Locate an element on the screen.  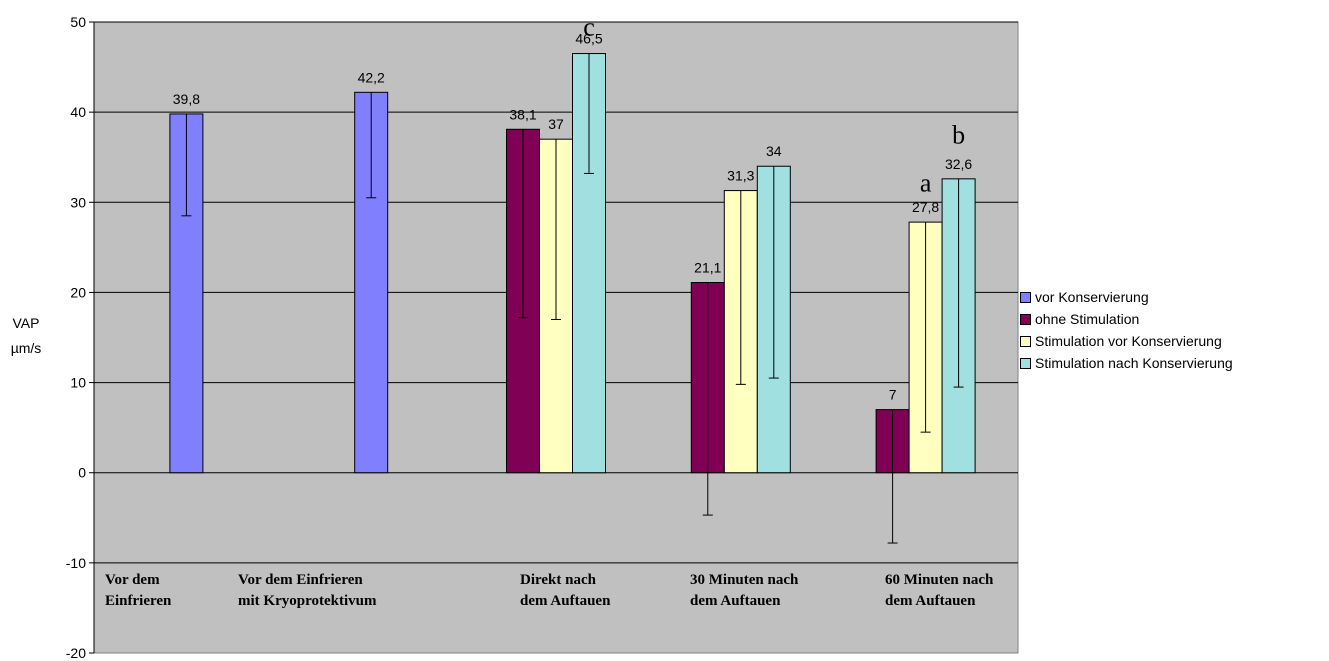
annotations: c ab is located at coordinates (774, 105).